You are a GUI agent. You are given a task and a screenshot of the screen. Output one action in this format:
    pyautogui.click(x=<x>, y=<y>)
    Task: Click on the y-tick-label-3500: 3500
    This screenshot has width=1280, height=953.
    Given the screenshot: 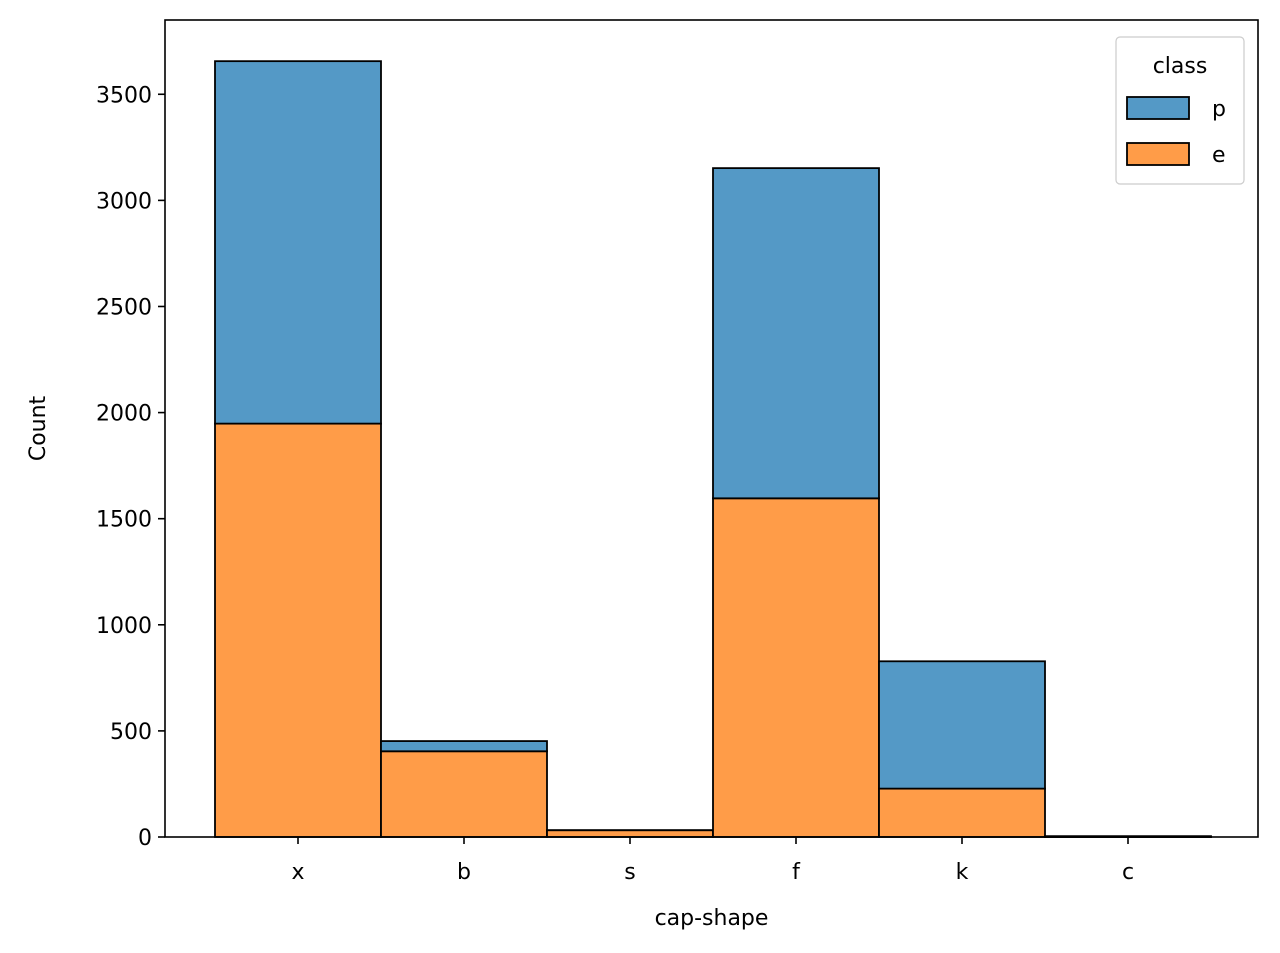 What is the action you would take?
    pyautogui.click(x=124, y=95)
    